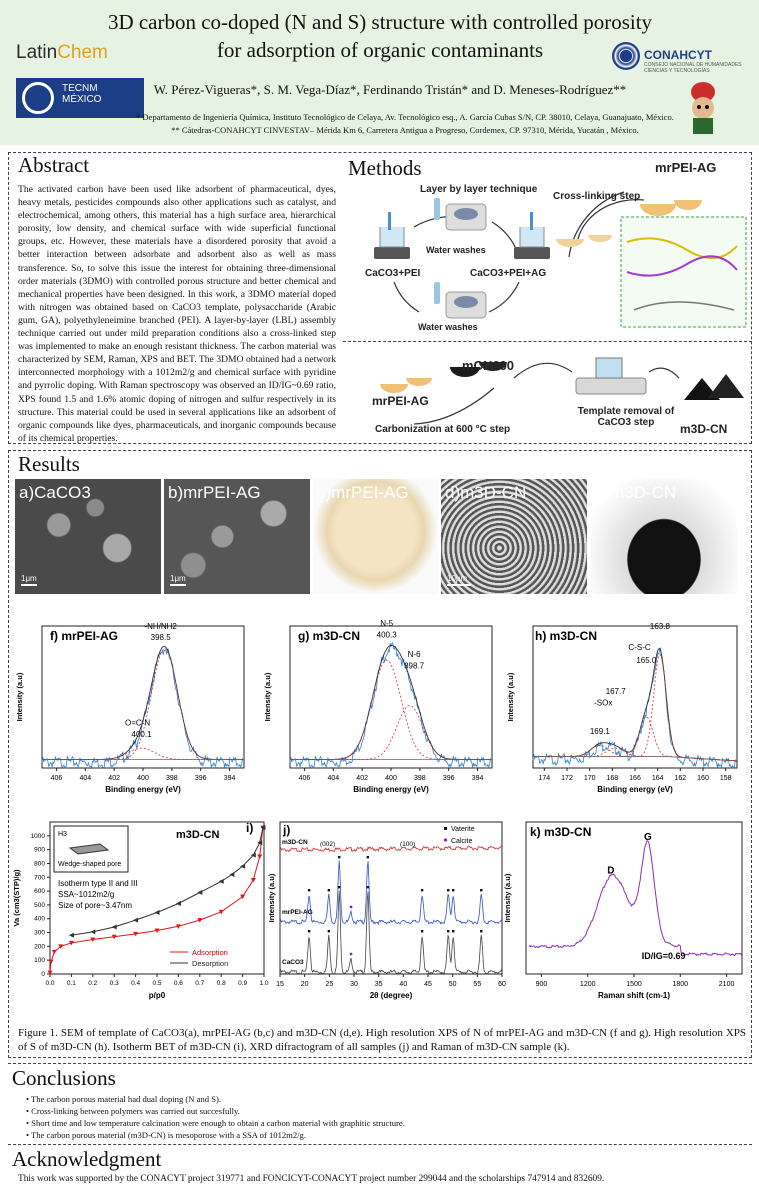  Describe the element at coordinates (57, 778) in the screenshot. I see `x-tick-label: 406` at that location.